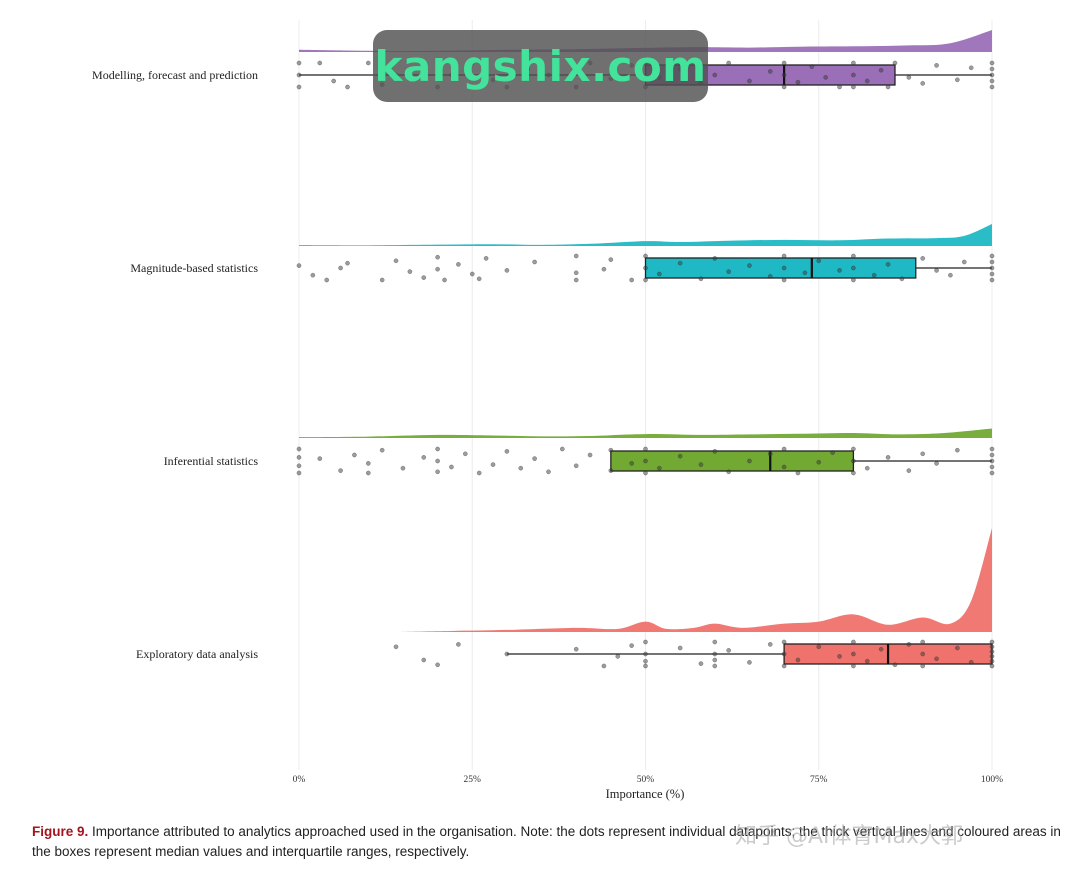 The image size is (1080, 875). What do you see at coordinates (299, 780) in the screenshot?
I see `x-tick-label: 0%` at bounding box center [299, 780].